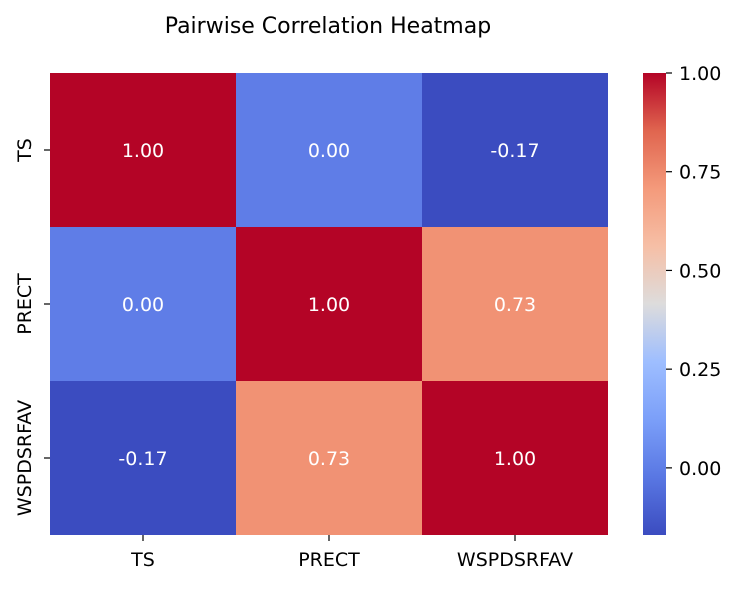 Image resolution: width=741 pixels, height=589 pixels. I want to click on colorbar-tick-label: 0.00, so click(700, 469).